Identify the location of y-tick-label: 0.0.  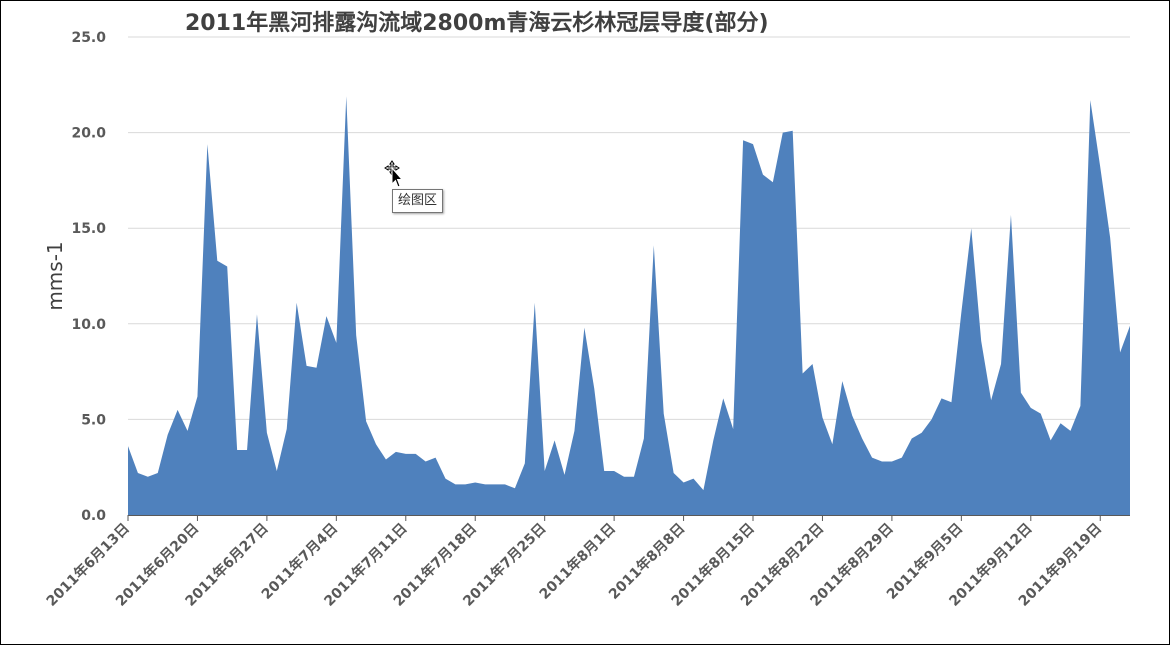
(93, 516).